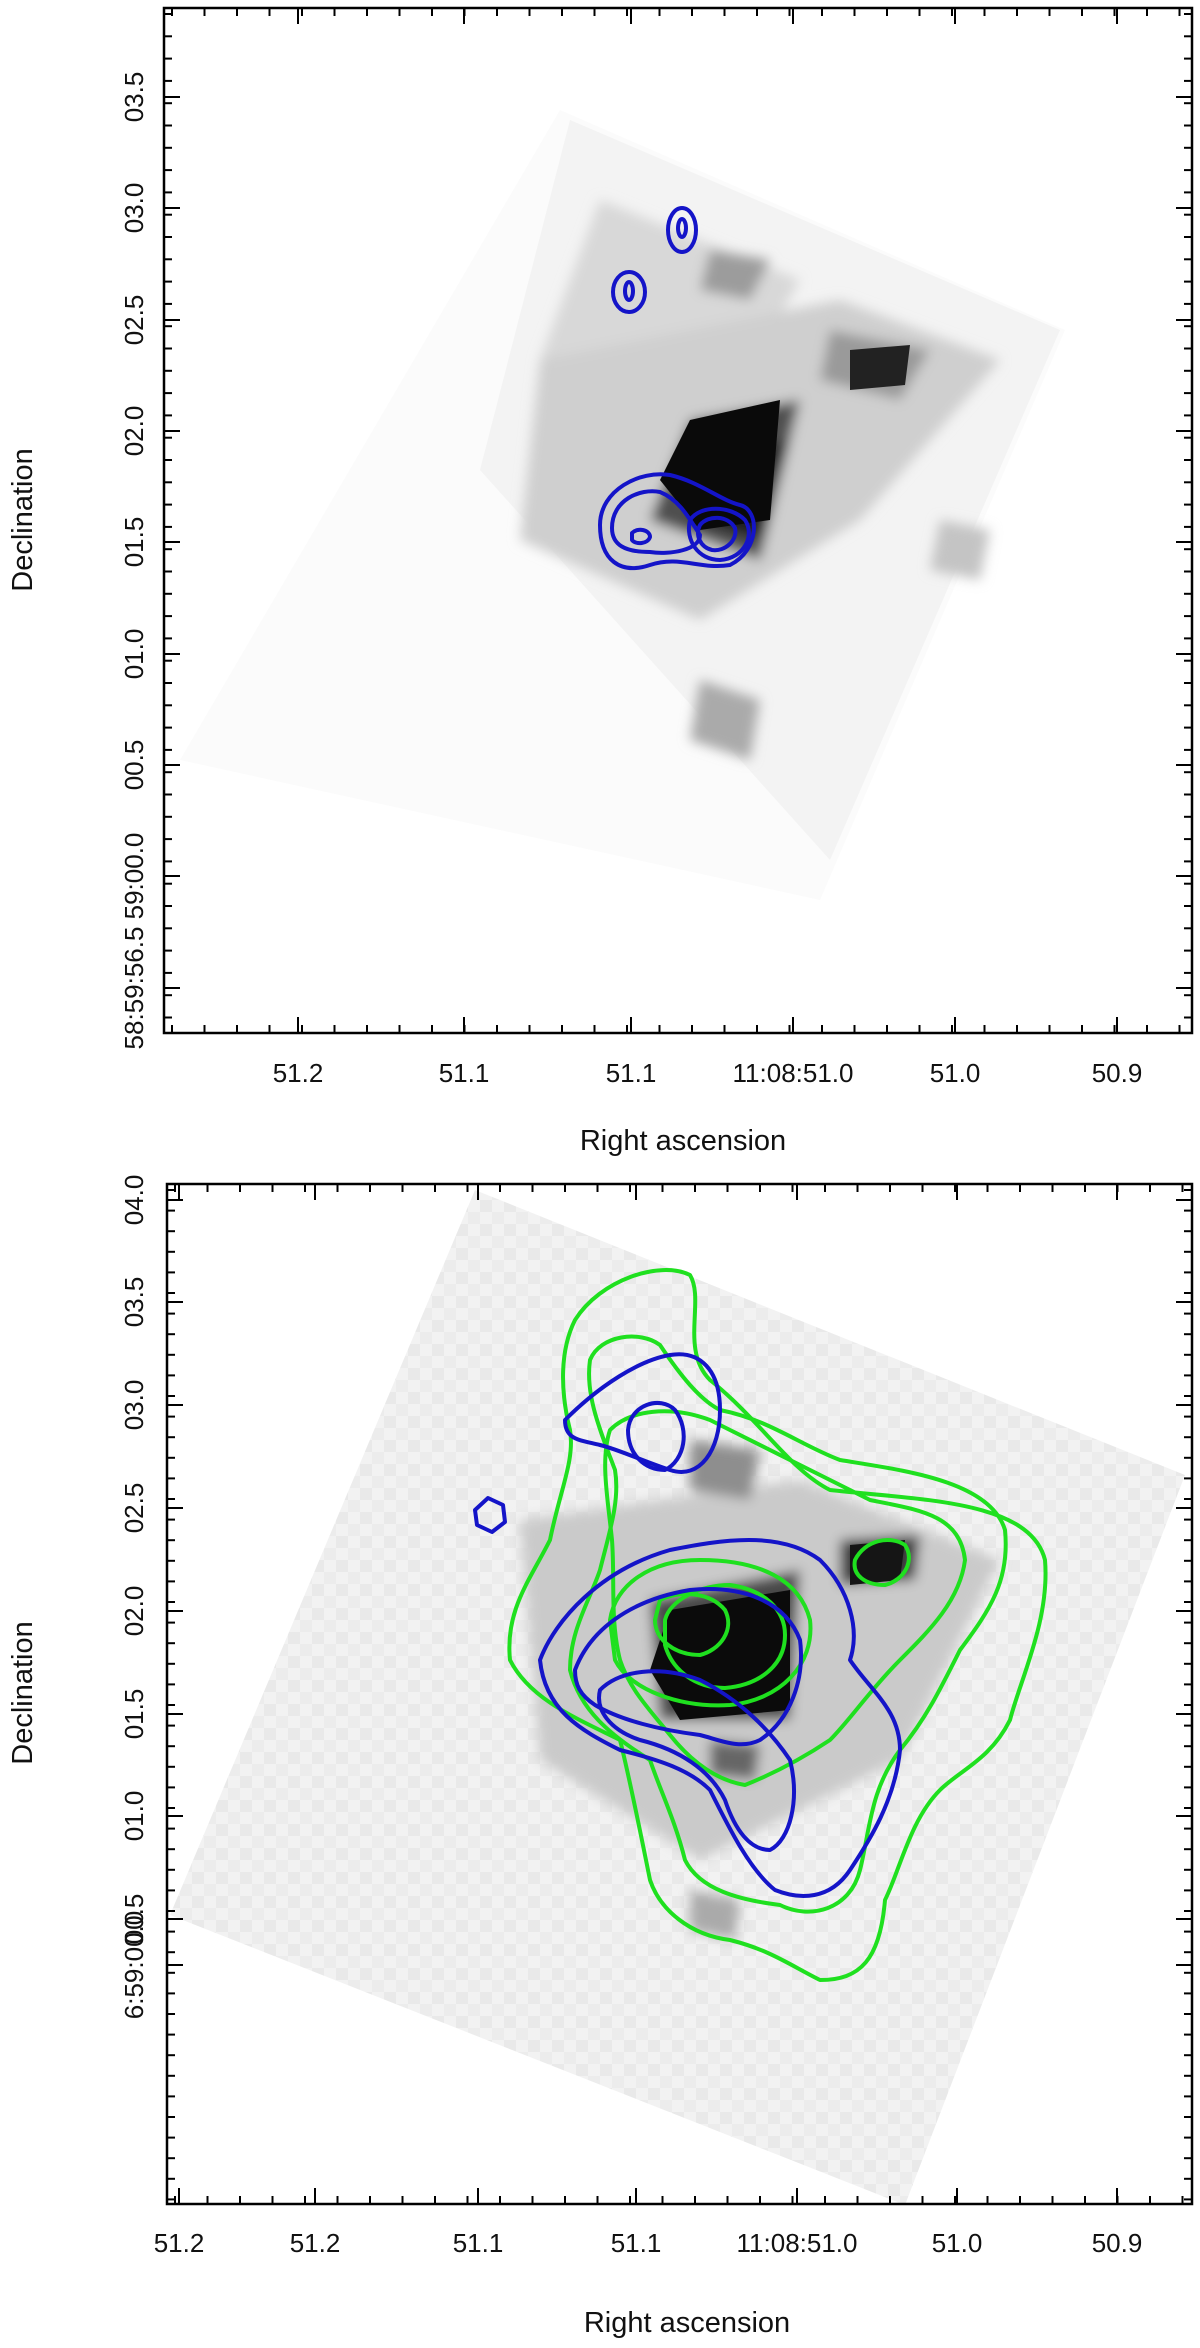  I want to click on top-y-tick-label: 58:59:56.5, so click(134, 988).